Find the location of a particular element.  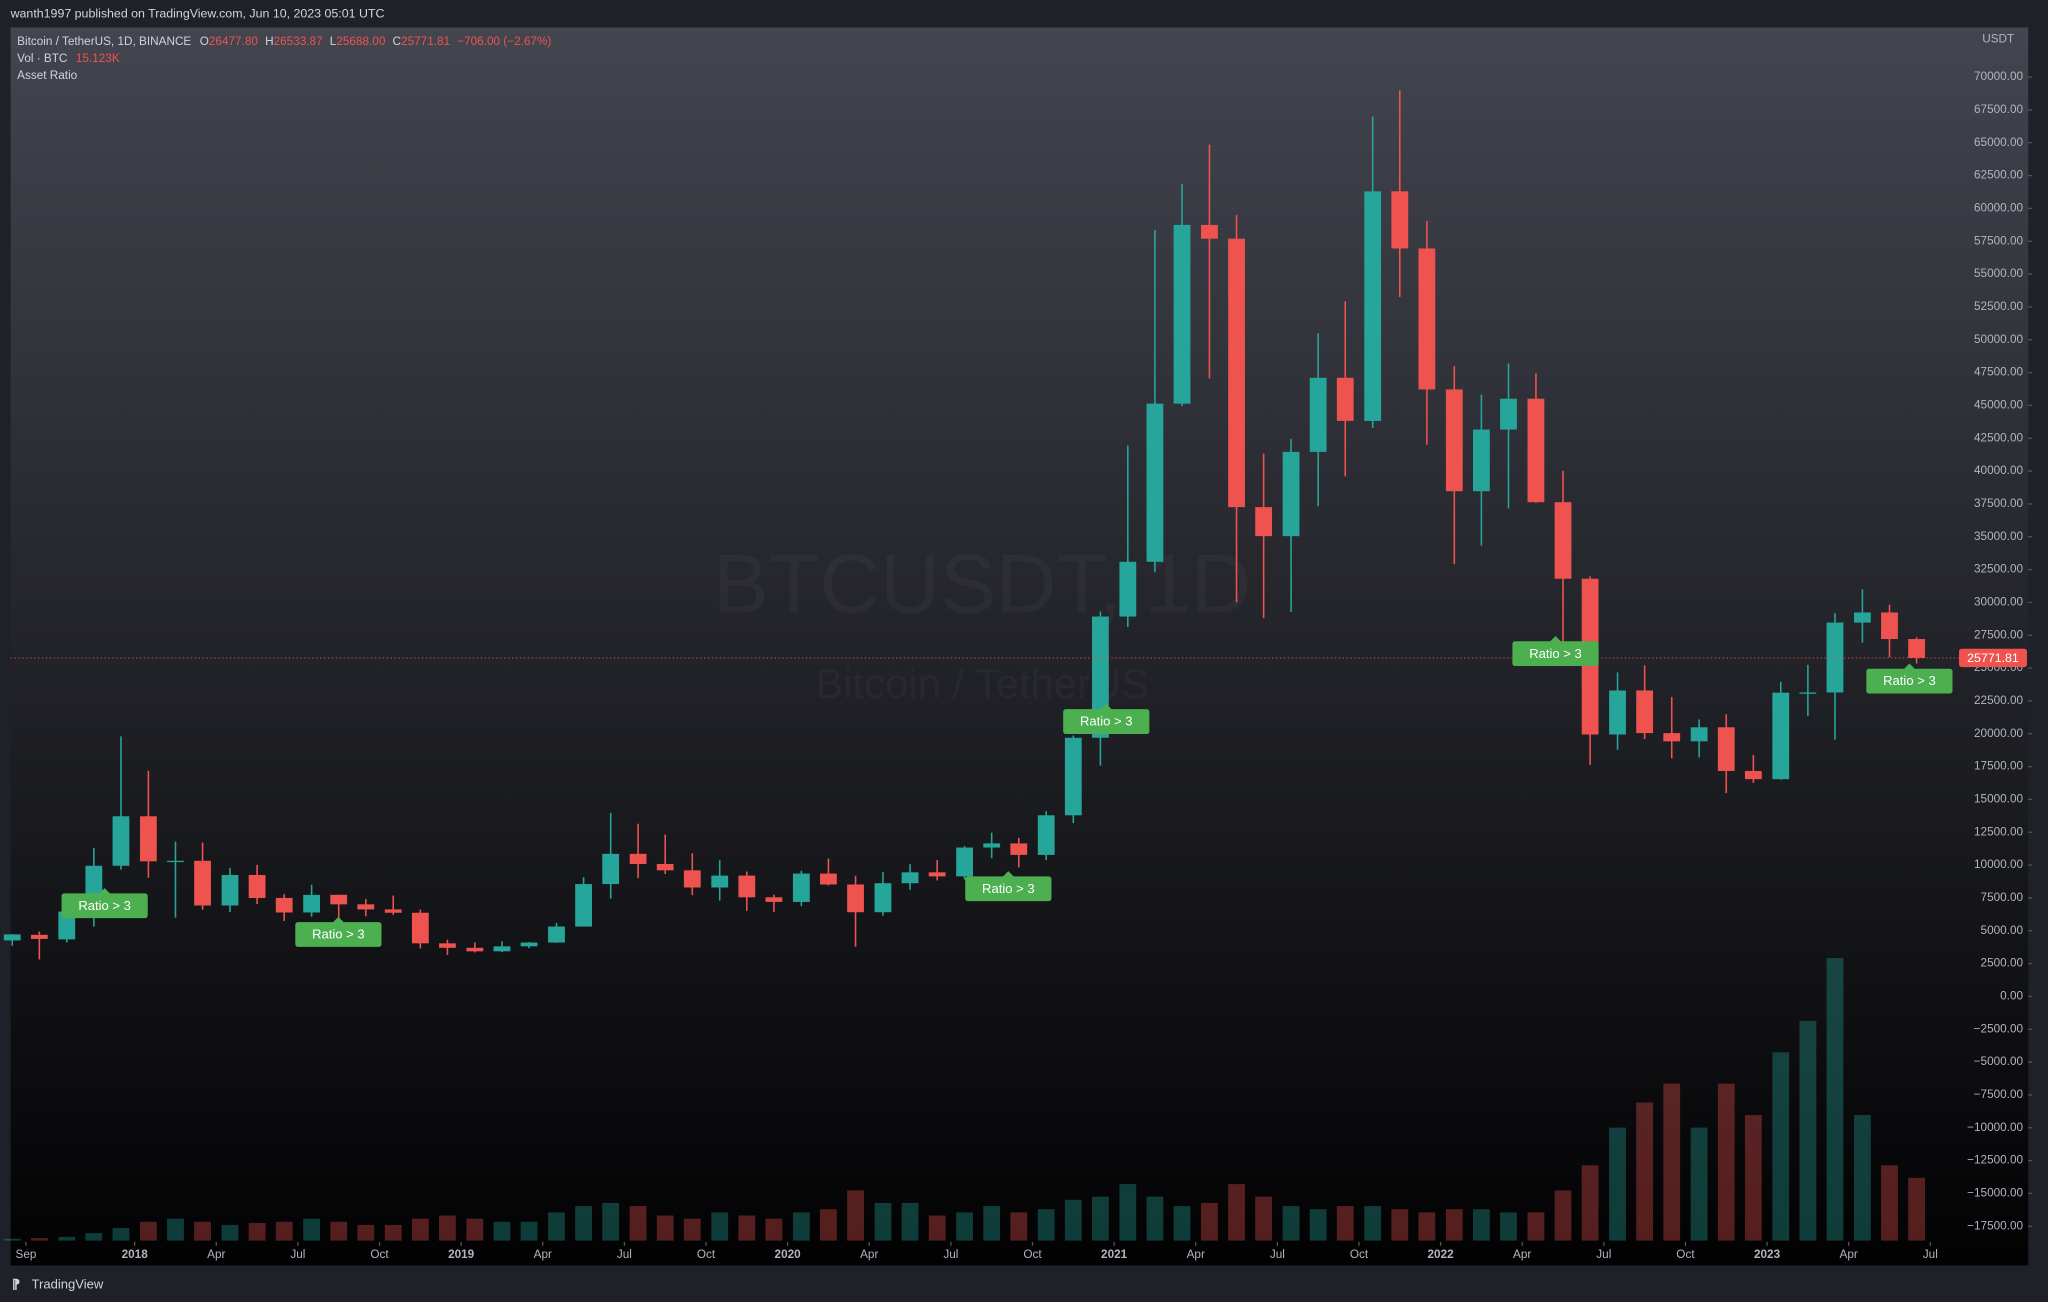

y-tick-label: −7500.00 is located at coordinates (1999, 1094).